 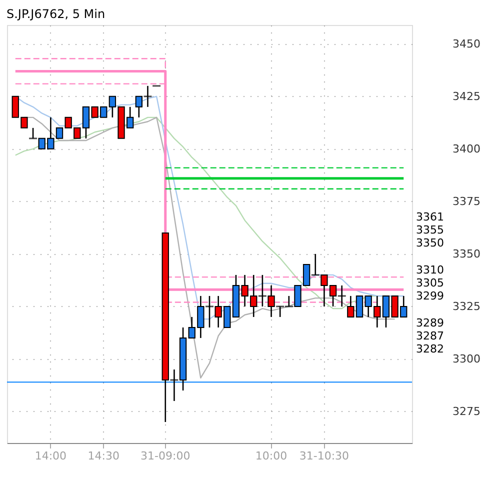 What do you see at coordinates (324, 456) in the screenshot?
I see `x-tick-label: 31-10:30` at bounding box center [324, 456].